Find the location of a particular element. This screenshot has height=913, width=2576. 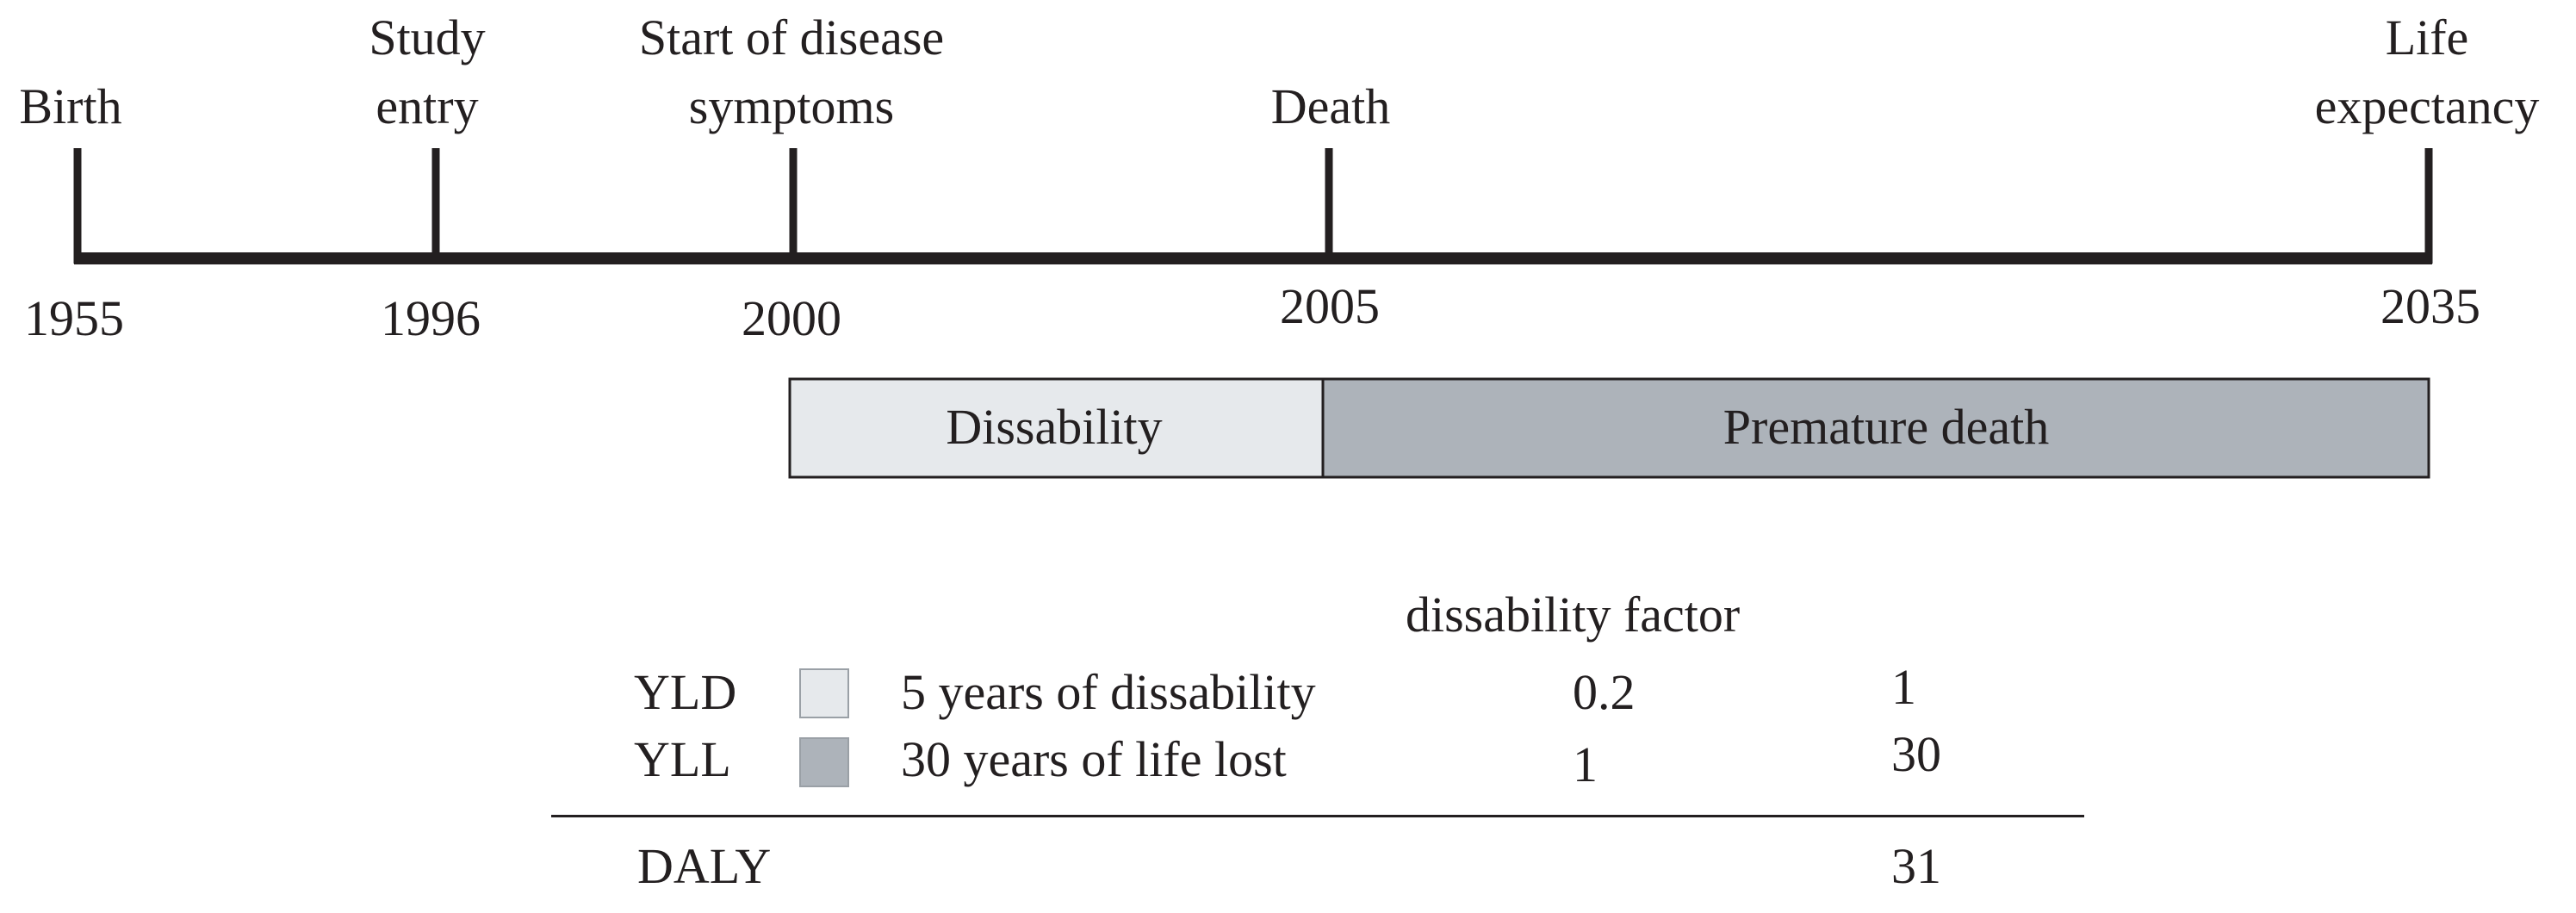

row-abbr-yld: YLD is located at coordinates (685, 692).